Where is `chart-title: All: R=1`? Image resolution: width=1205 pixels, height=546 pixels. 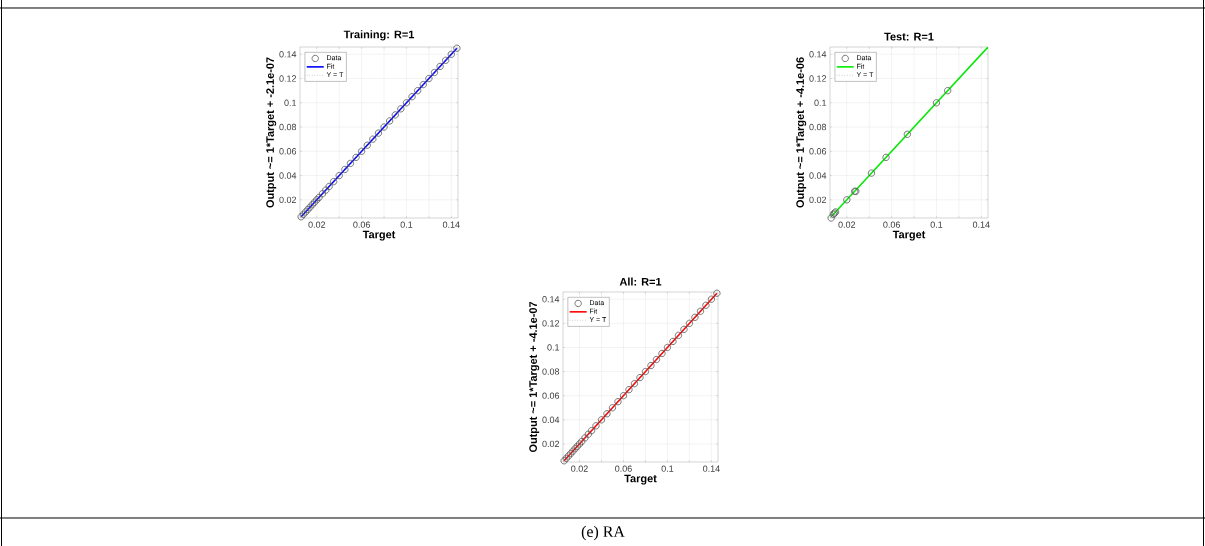
chart-title: All: R=1 is located at coordinates (640, 281).